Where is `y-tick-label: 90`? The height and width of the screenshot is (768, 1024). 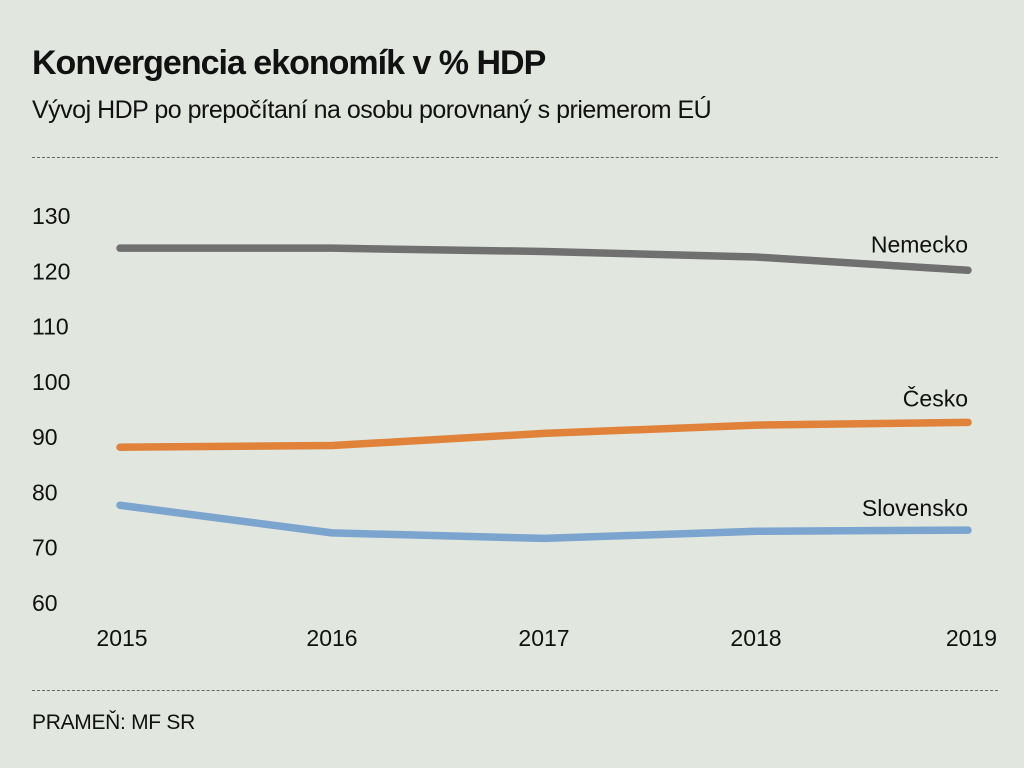 y-tick-label: 90 is located at coordinates (45, 437).